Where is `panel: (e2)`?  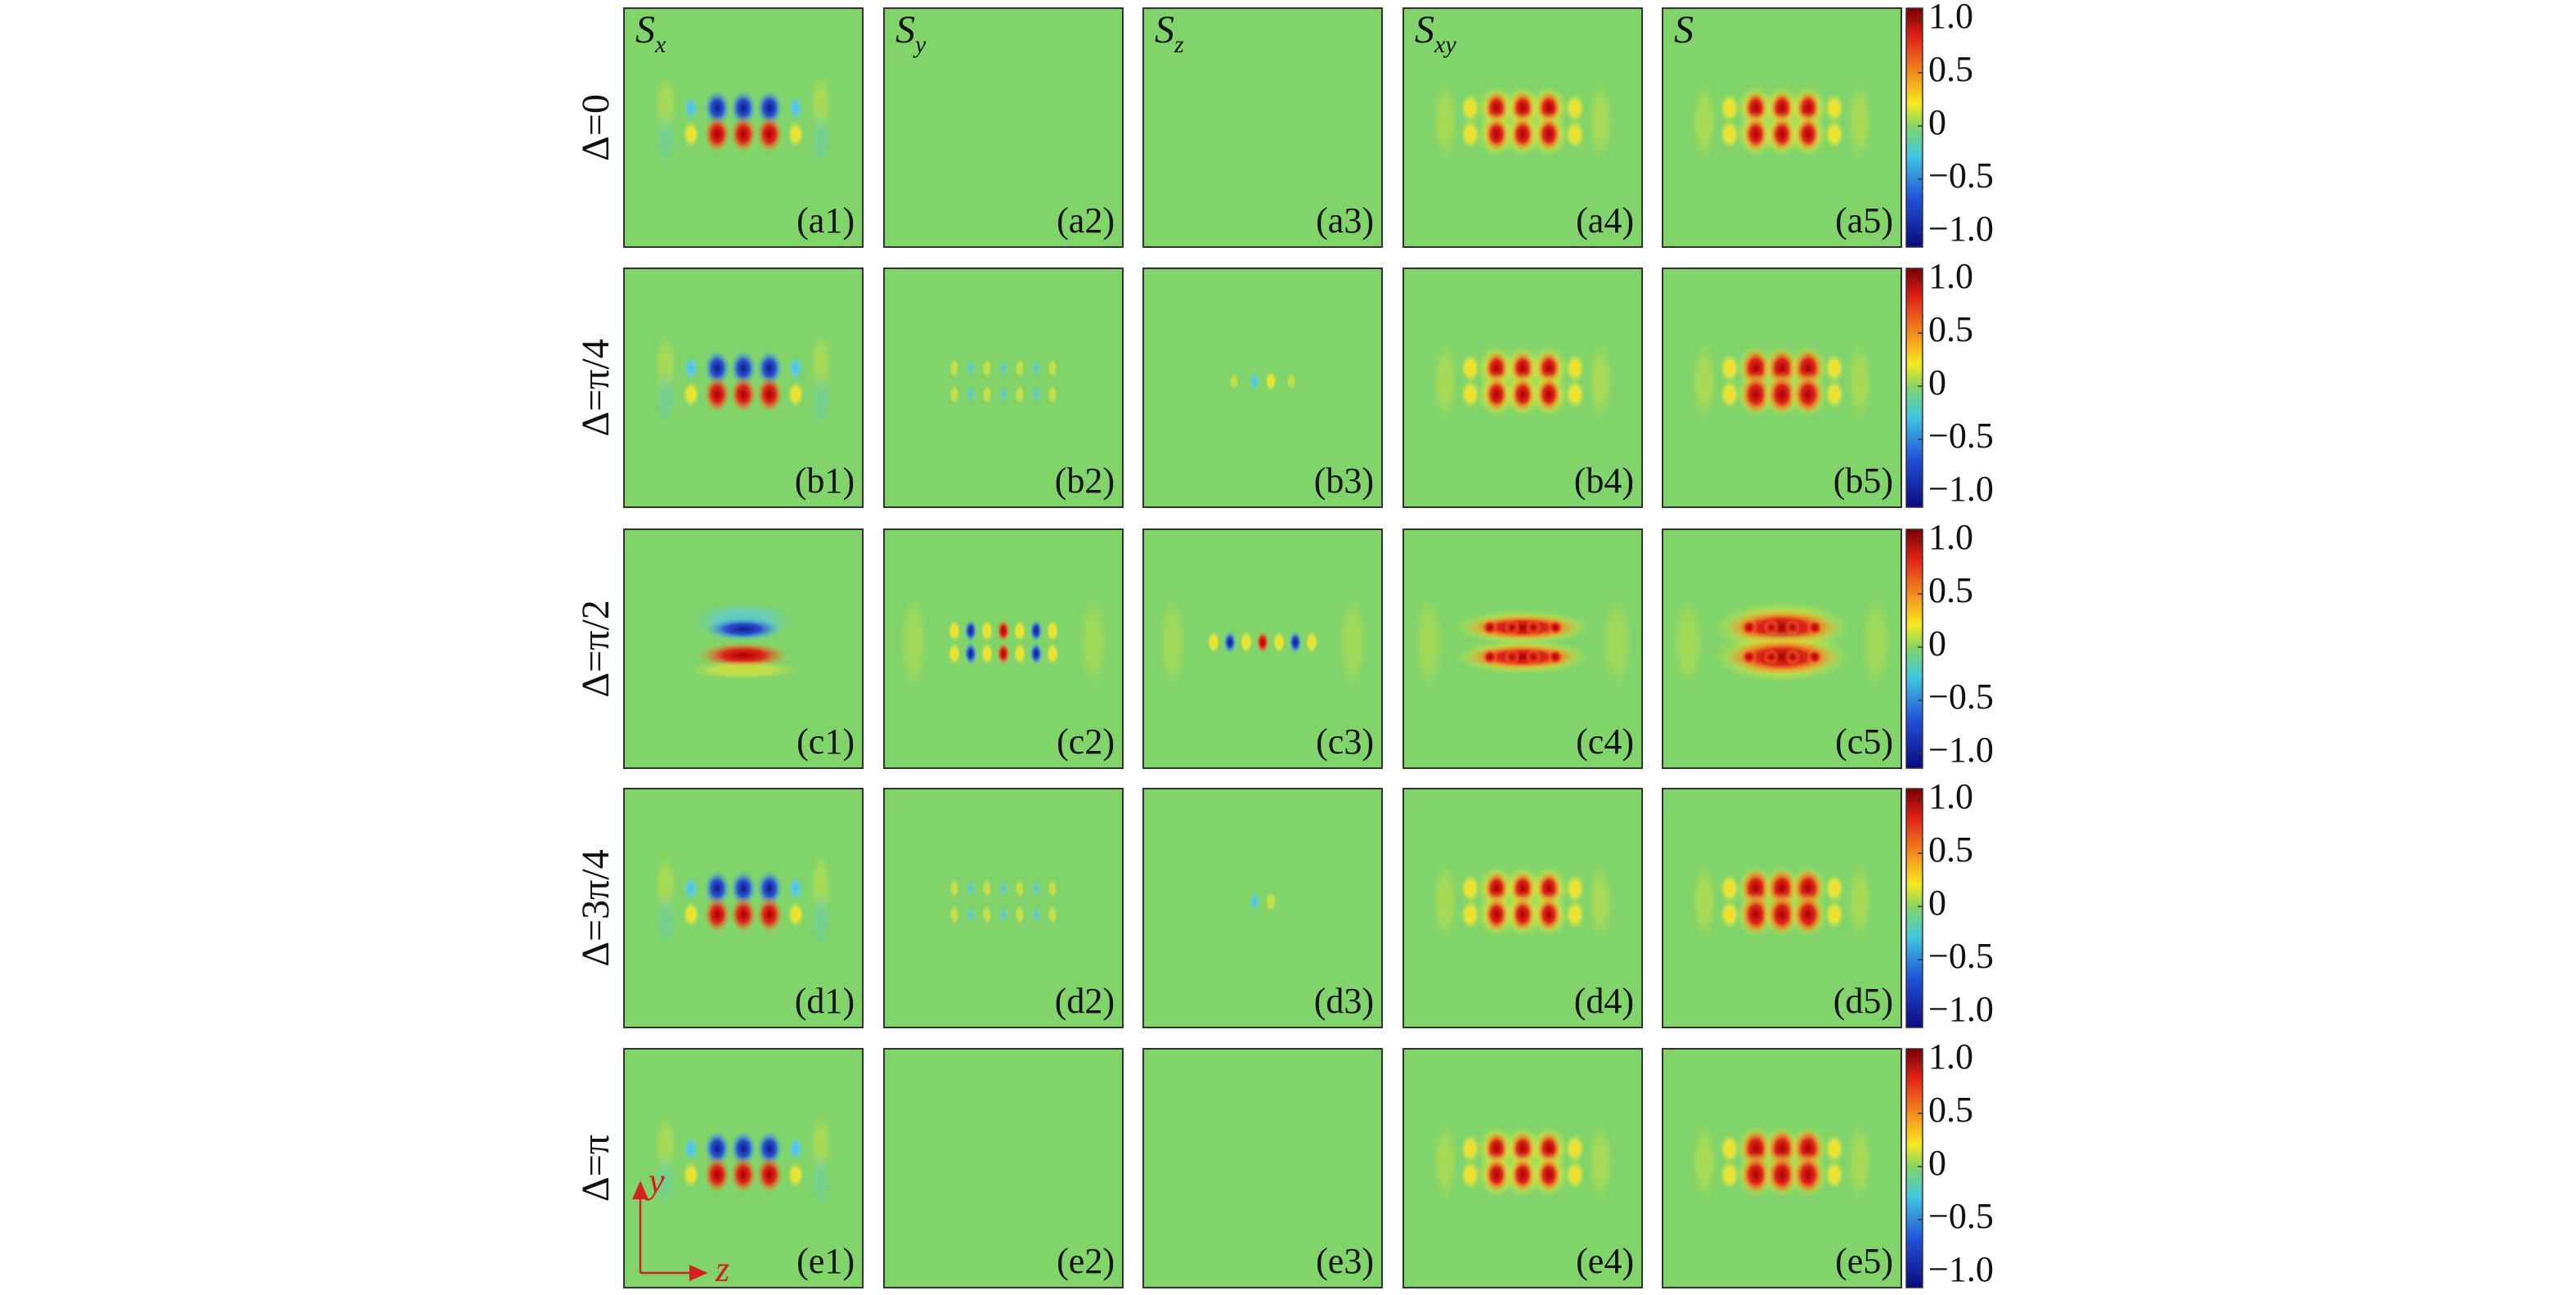 panel: (e2) is located at coordinates (1003, 1168).